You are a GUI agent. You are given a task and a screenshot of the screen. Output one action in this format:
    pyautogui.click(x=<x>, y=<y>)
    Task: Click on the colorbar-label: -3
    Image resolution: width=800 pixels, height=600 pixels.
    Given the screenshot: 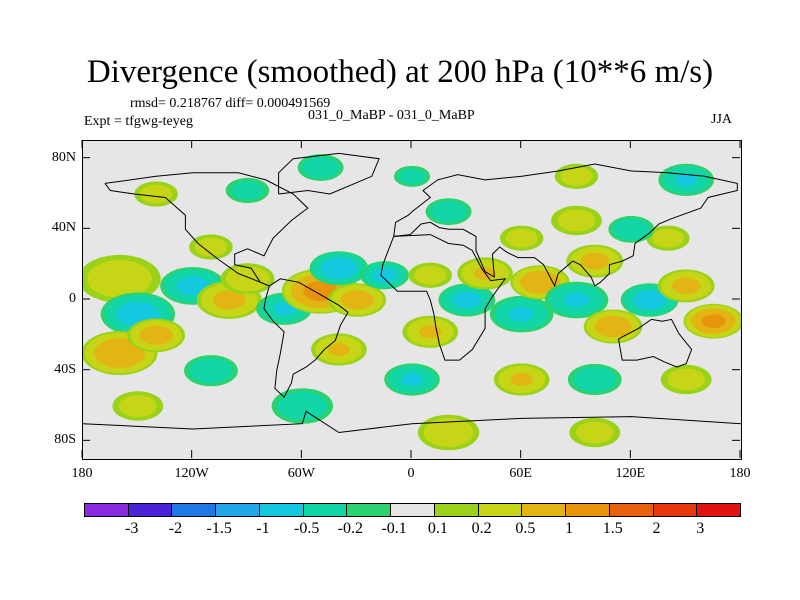 What is the action you would take?
    pyautogui.click(x=132, y=528)
    